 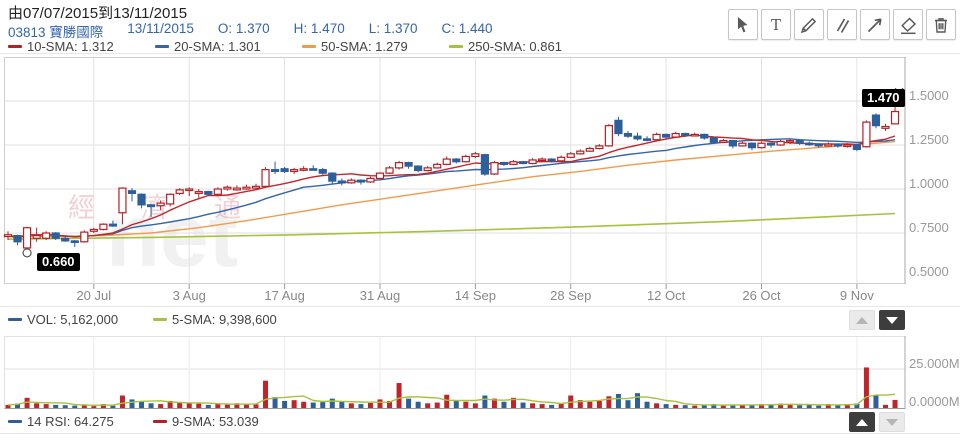 I want to click on y-axis-label: 1.0000, so click(x=929, y=183).